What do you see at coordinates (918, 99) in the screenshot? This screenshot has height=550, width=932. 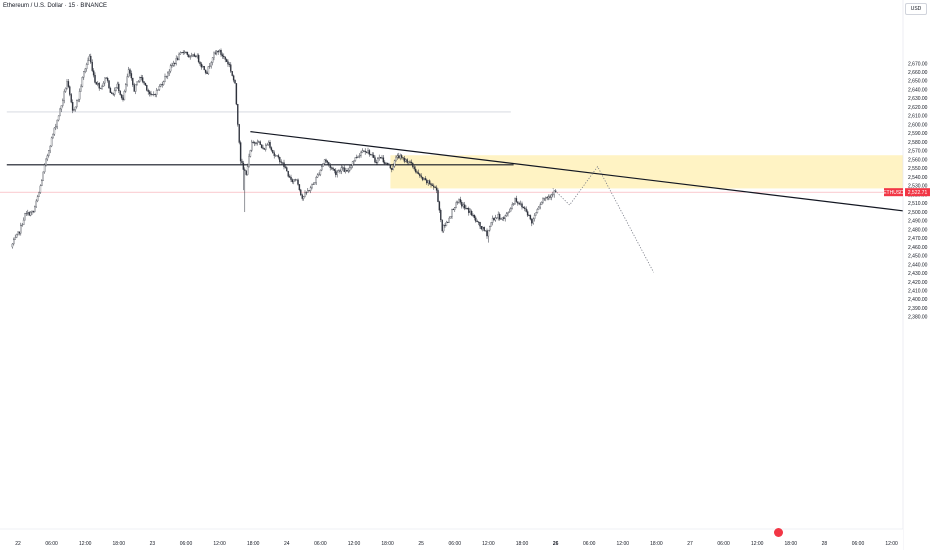 I see `price-tick-label: 2,630.00` at bounding box center [918, 99].